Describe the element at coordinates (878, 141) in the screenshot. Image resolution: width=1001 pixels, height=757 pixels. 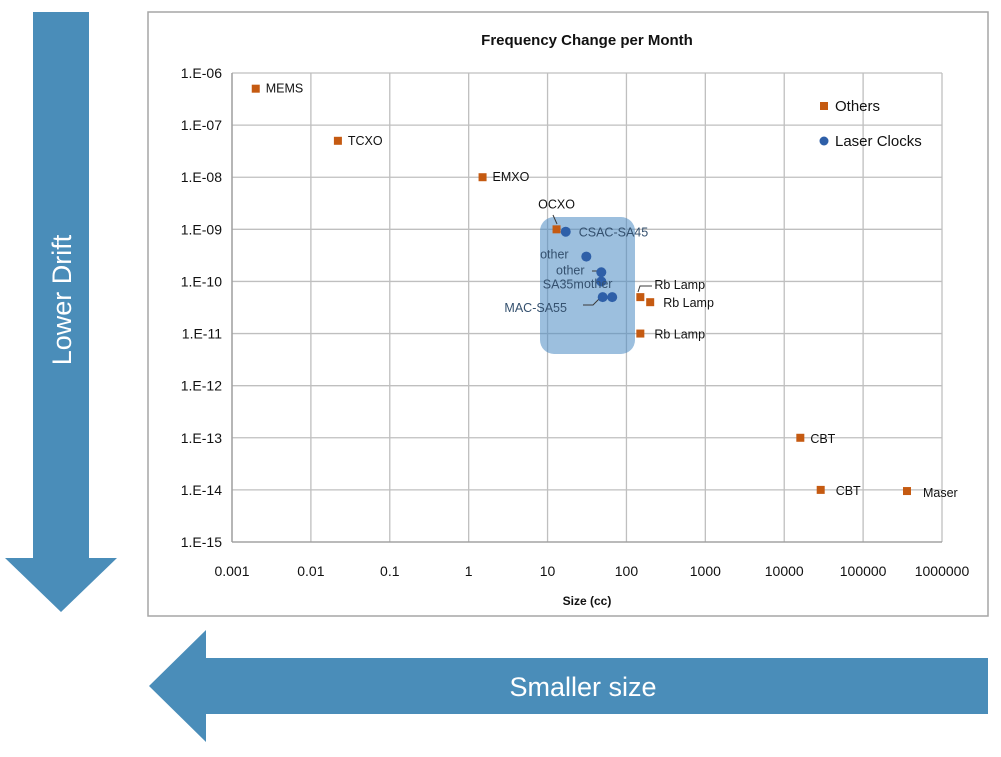
I see `legend-label-laser-clocks: Laser Clocks` at that location.